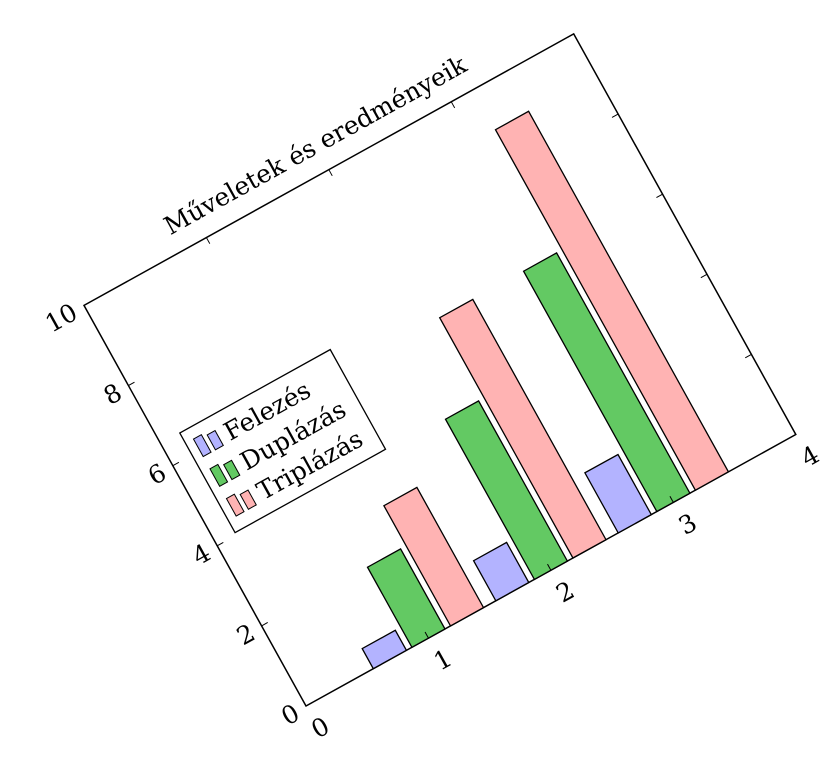 This screenshot has height=767, width=828. Describe the element at coordinates (282, 441) in the screenshot. I see `legend-frame` at that location.